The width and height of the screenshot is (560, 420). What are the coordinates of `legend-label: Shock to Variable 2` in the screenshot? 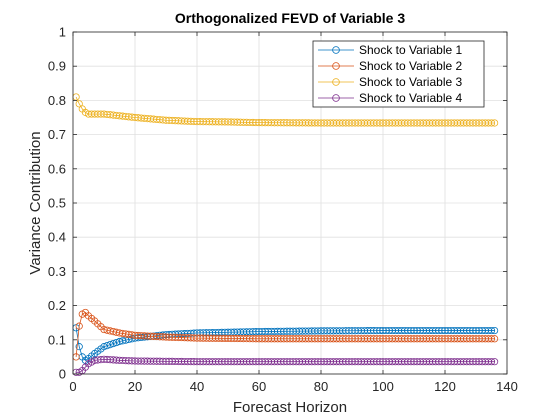 It's located at (410, 66).